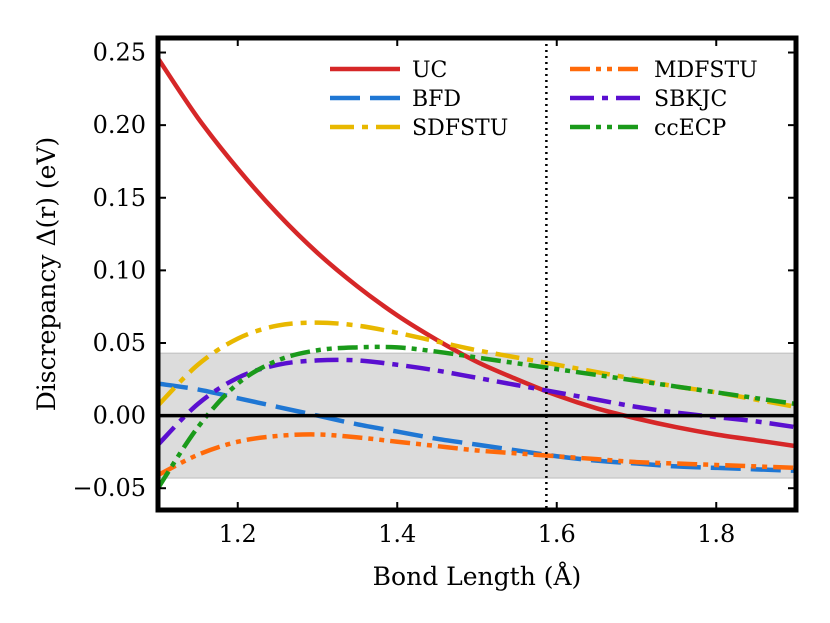 The width and height of the screenshot is (830, 623). I want to click on x-tick-label: 1.2, so click(238, 534).